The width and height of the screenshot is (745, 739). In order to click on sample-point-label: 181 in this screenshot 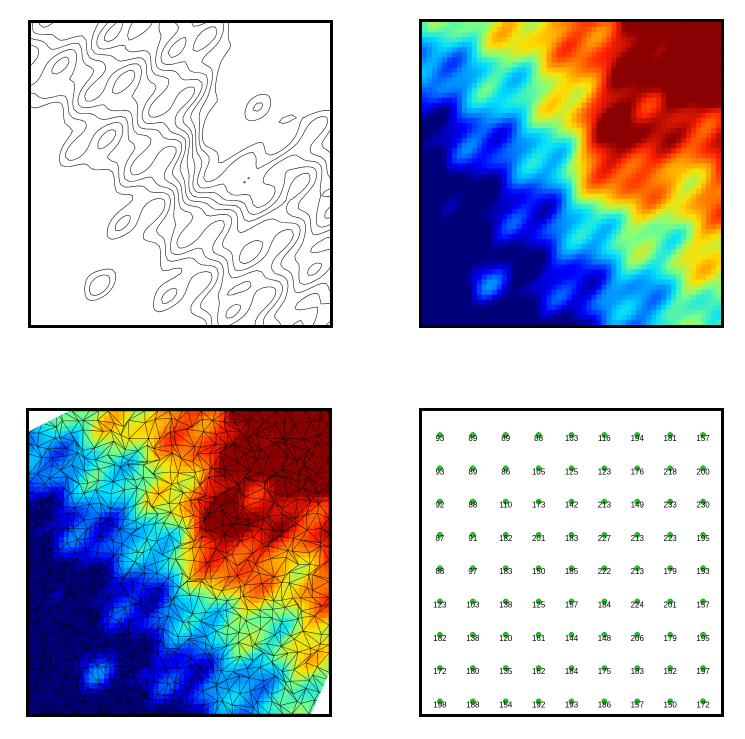, I will do `click(671, 438)`.